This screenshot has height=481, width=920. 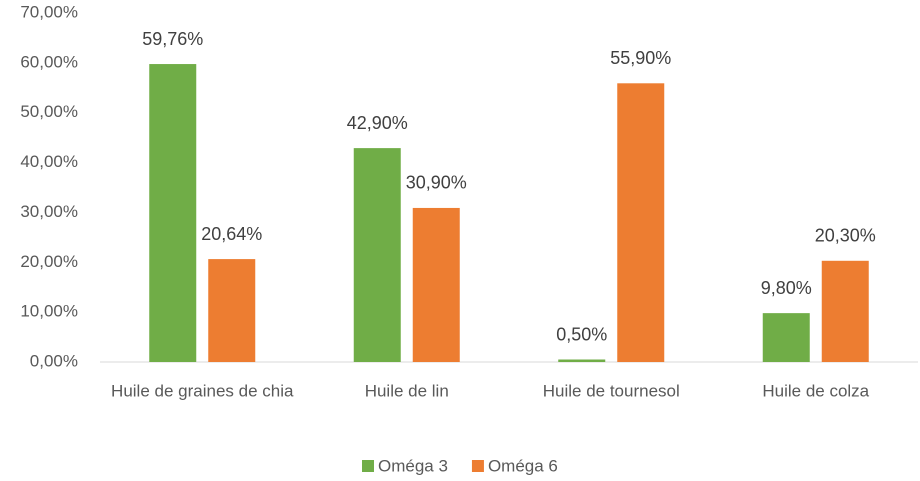 I want to click on value-label: 59,76%, so click(x=172, y=39).